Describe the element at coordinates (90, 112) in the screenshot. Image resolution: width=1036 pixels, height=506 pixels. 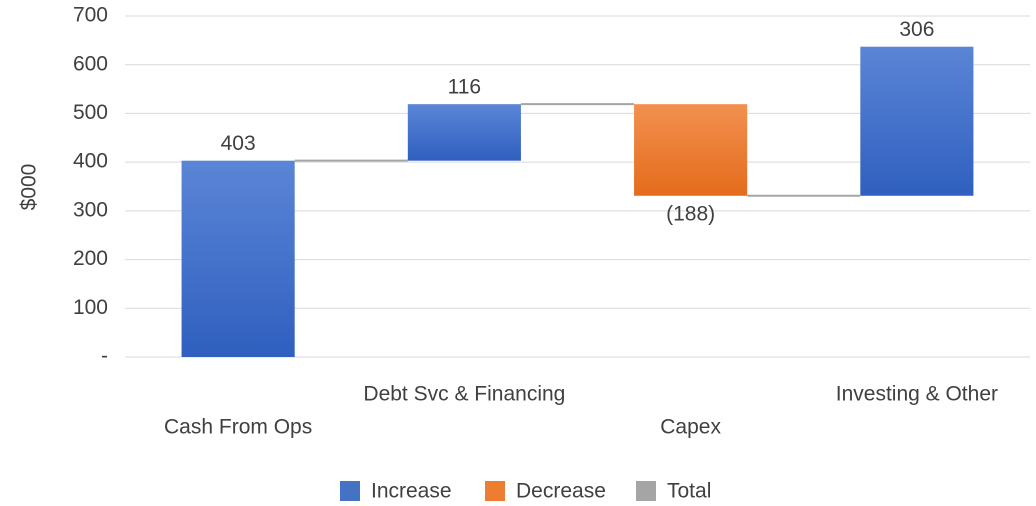
I see `y-tick-label: 500` at that location.